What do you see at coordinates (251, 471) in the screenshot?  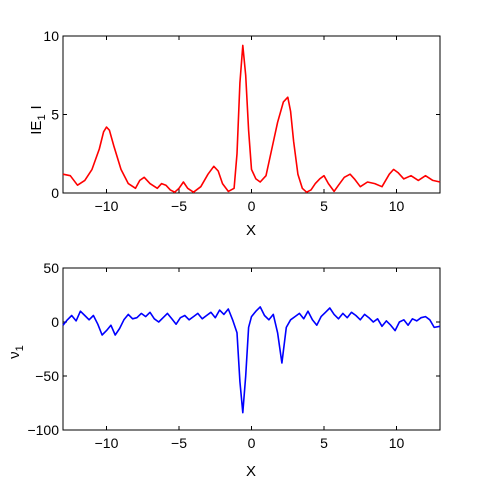 I see `bottom-x-axis-label: X` at bounding box center [251, 471].